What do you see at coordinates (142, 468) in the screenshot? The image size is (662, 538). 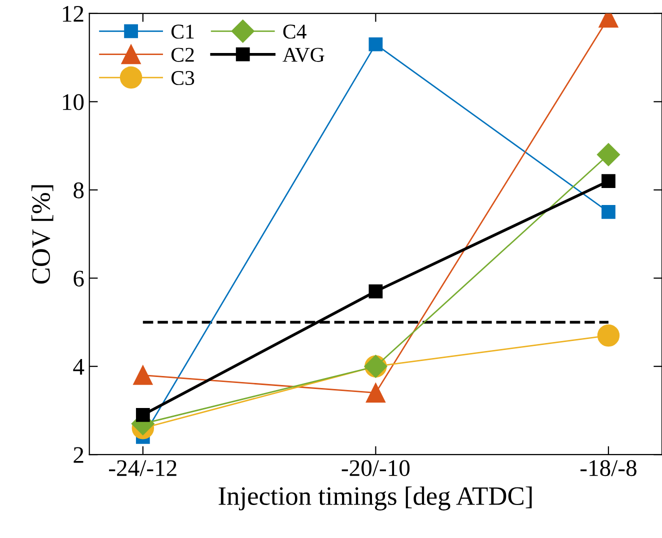 I see `x-tick-label: -24/-12` at bounding box center [142, 468].